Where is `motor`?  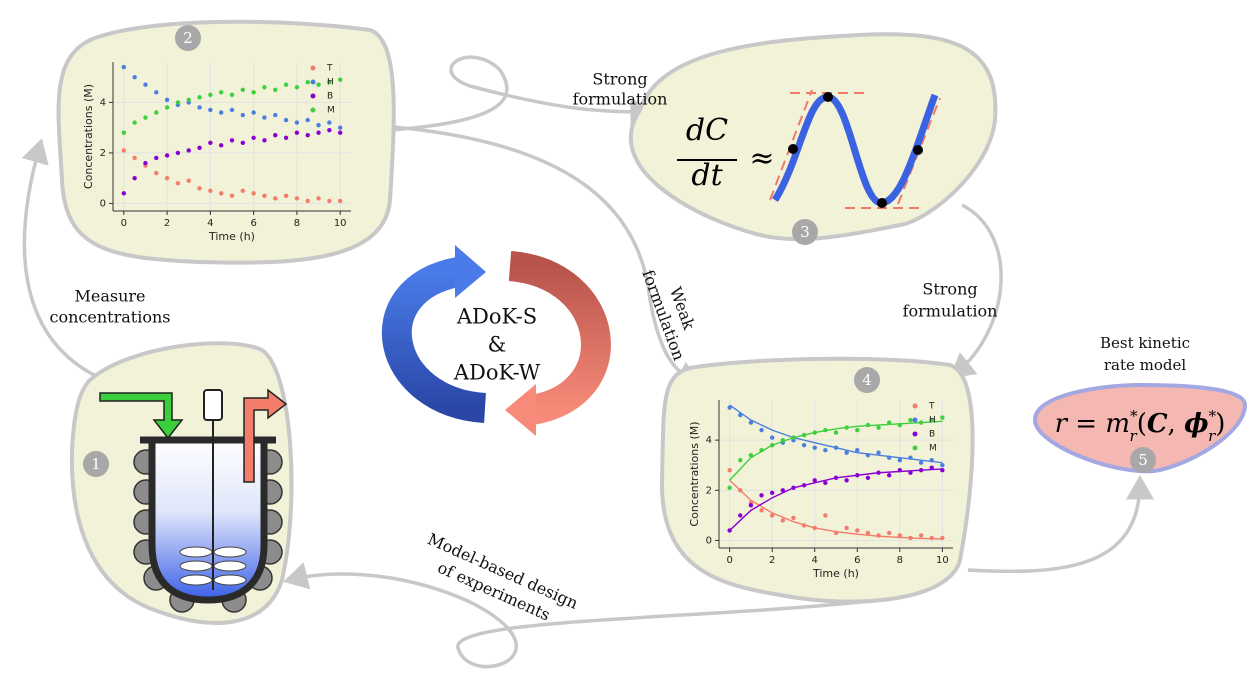
motor is located at coordinates (213, 405).